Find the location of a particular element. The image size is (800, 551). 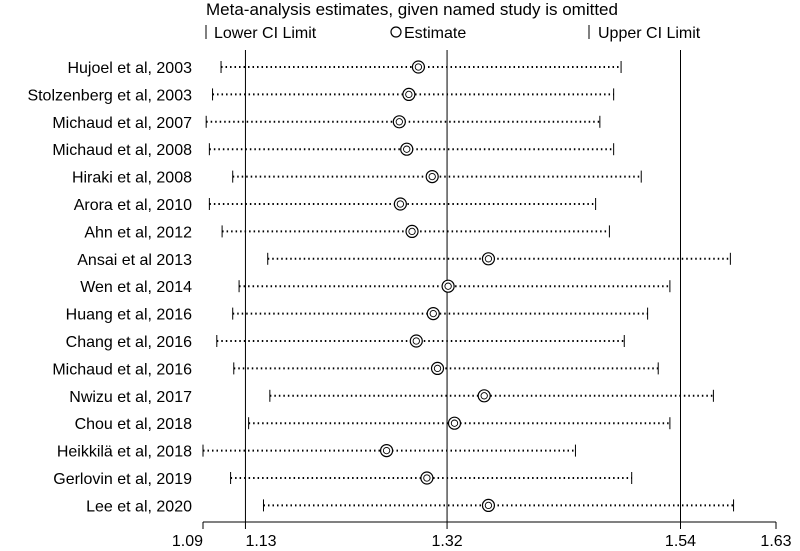

x-tick-label: 1.13 is located at coordinates (260, 541).